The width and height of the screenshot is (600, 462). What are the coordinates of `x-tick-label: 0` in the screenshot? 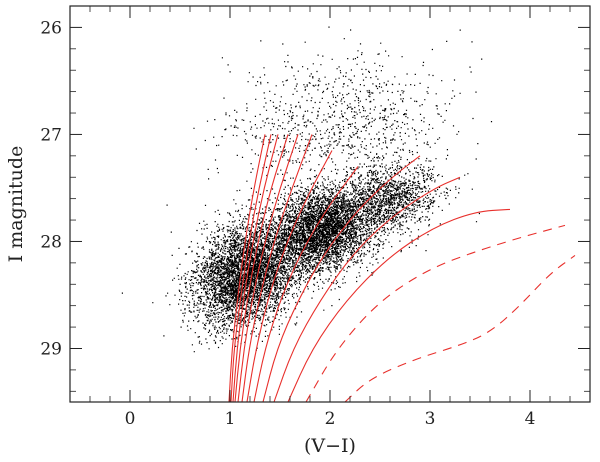 It's located at (130, 419).